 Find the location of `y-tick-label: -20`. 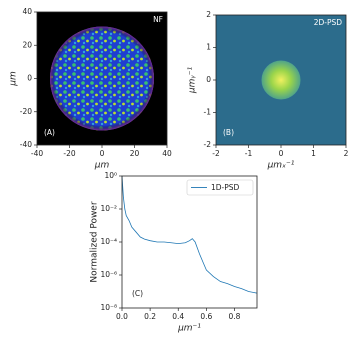

y-tick-label: -20 is located at coordinates (26, 111).